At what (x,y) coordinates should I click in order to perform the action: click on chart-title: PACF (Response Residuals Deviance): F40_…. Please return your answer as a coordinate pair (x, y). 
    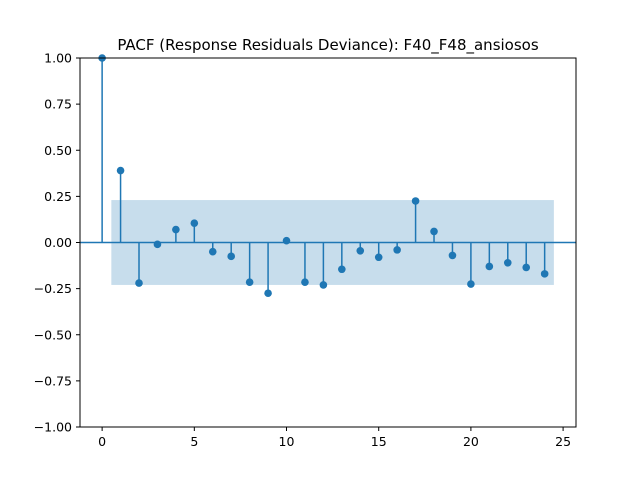
    Looking at the image, I should click on (327, 45).